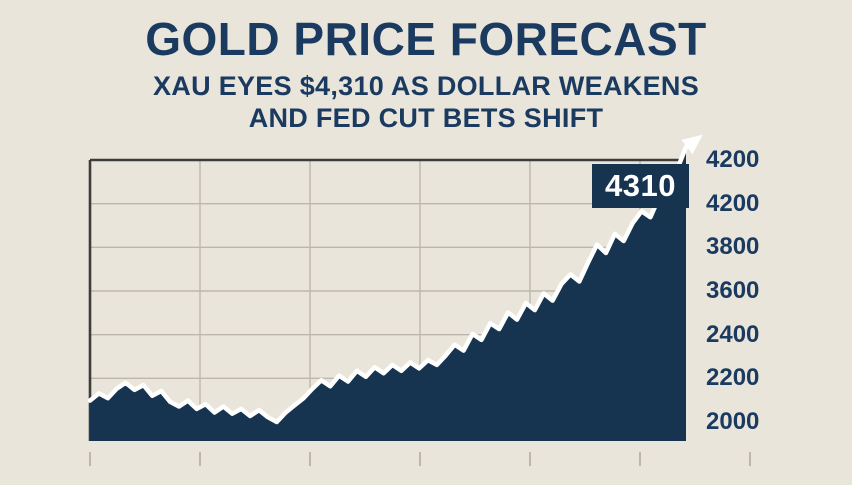  Describe the element at coordinates (692, 144) in the screenshot. I see `trend-arrow-icon` at that location.